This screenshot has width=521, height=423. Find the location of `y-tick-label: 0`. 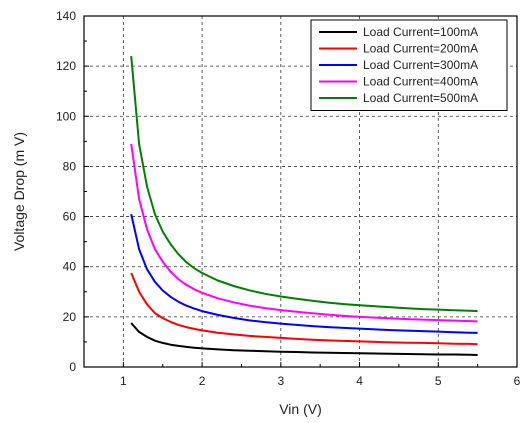

y-tick-label: 0 is located at coordinates (72, 367).